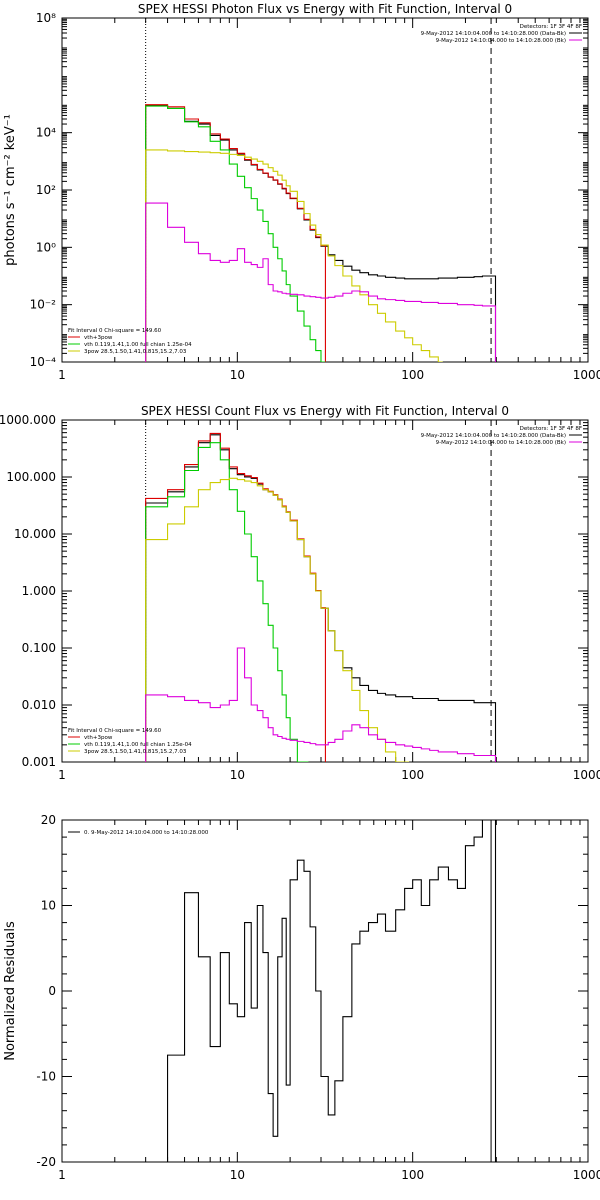 The height and width of the screenshot is (1200, 600). What do you see at coordinates (46, 133) in the screenshot?
I see `y-tick-label: 10⁴` at bounding box center [46, 133].